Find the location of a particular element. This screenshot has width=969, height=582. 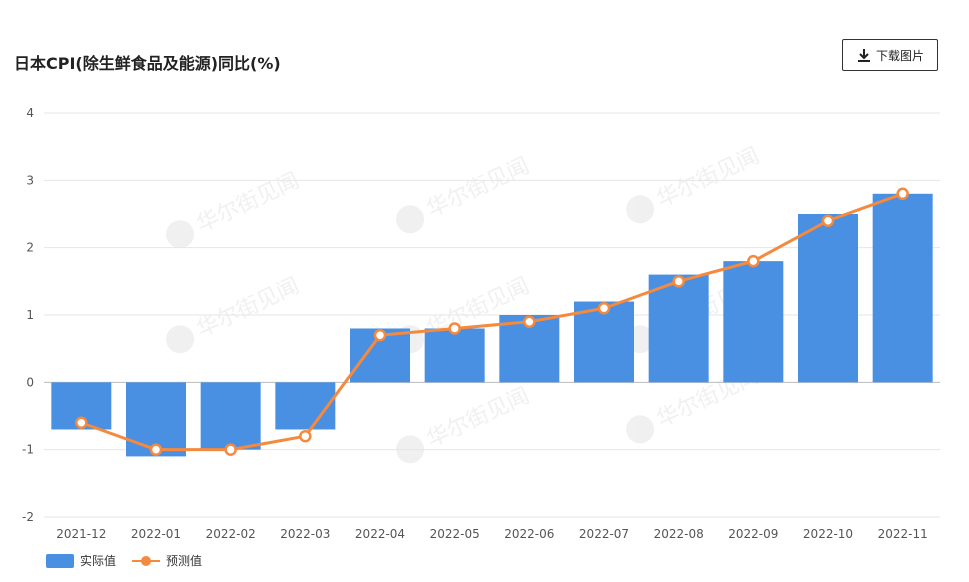

download-image-button: 下载图片 is located at coordinates (890, 55).